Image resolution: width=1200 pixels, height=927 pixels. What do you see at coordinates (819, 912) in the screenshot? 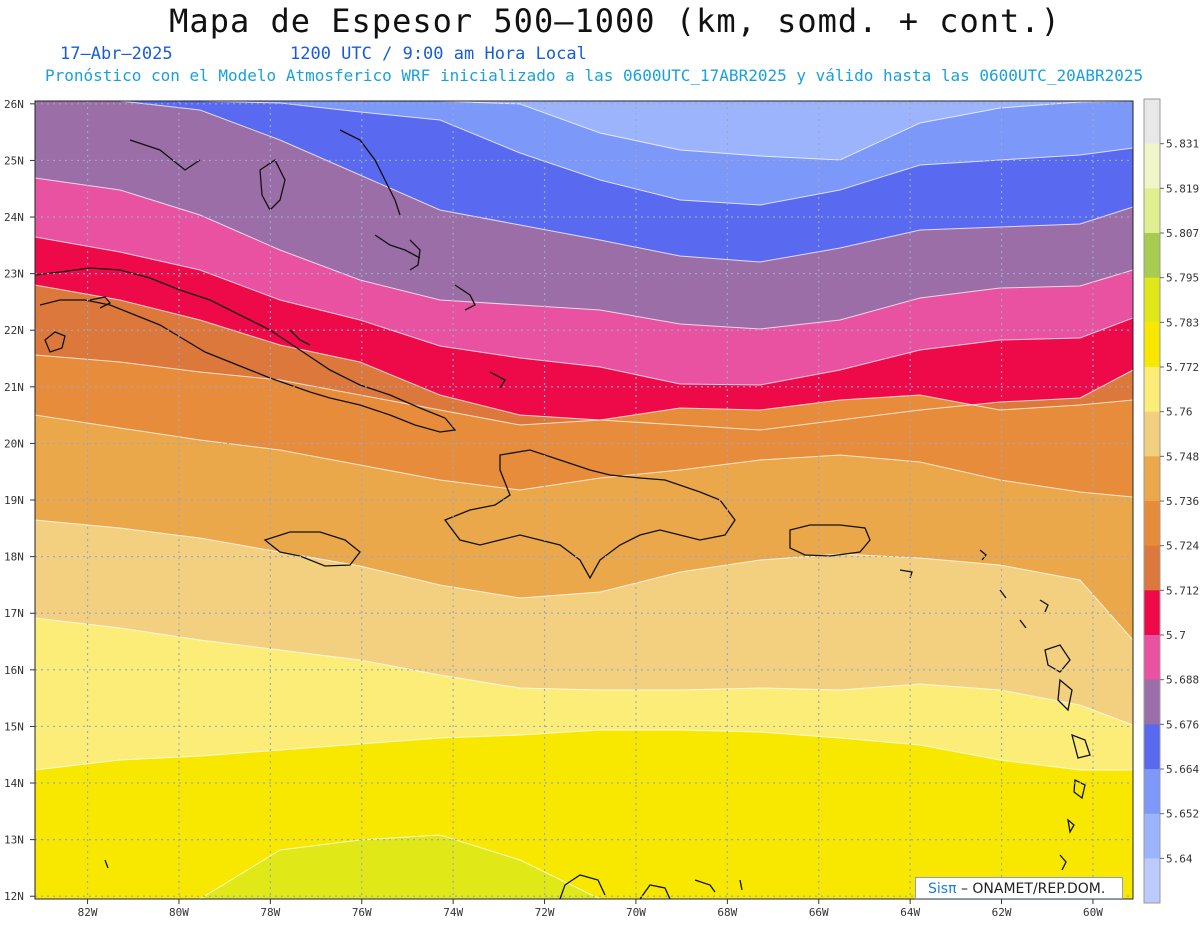
I see `lon-label: 66W` at bounding box center [819, 912].